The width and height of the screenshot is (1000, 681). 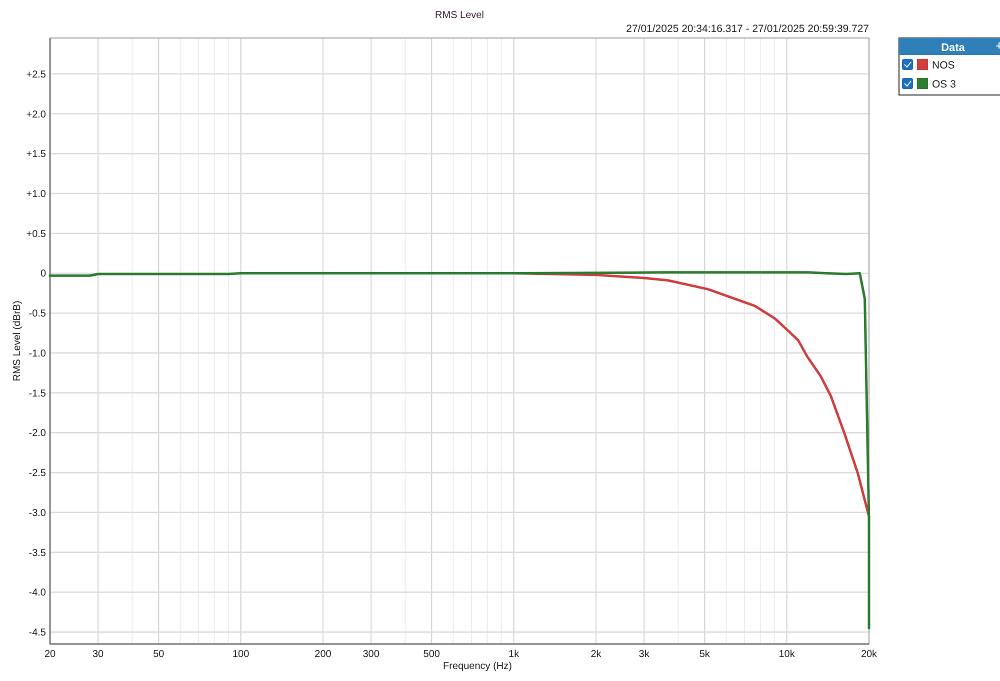 I want to click on y-tick-label: -0.5, so click(x=37, y=314).